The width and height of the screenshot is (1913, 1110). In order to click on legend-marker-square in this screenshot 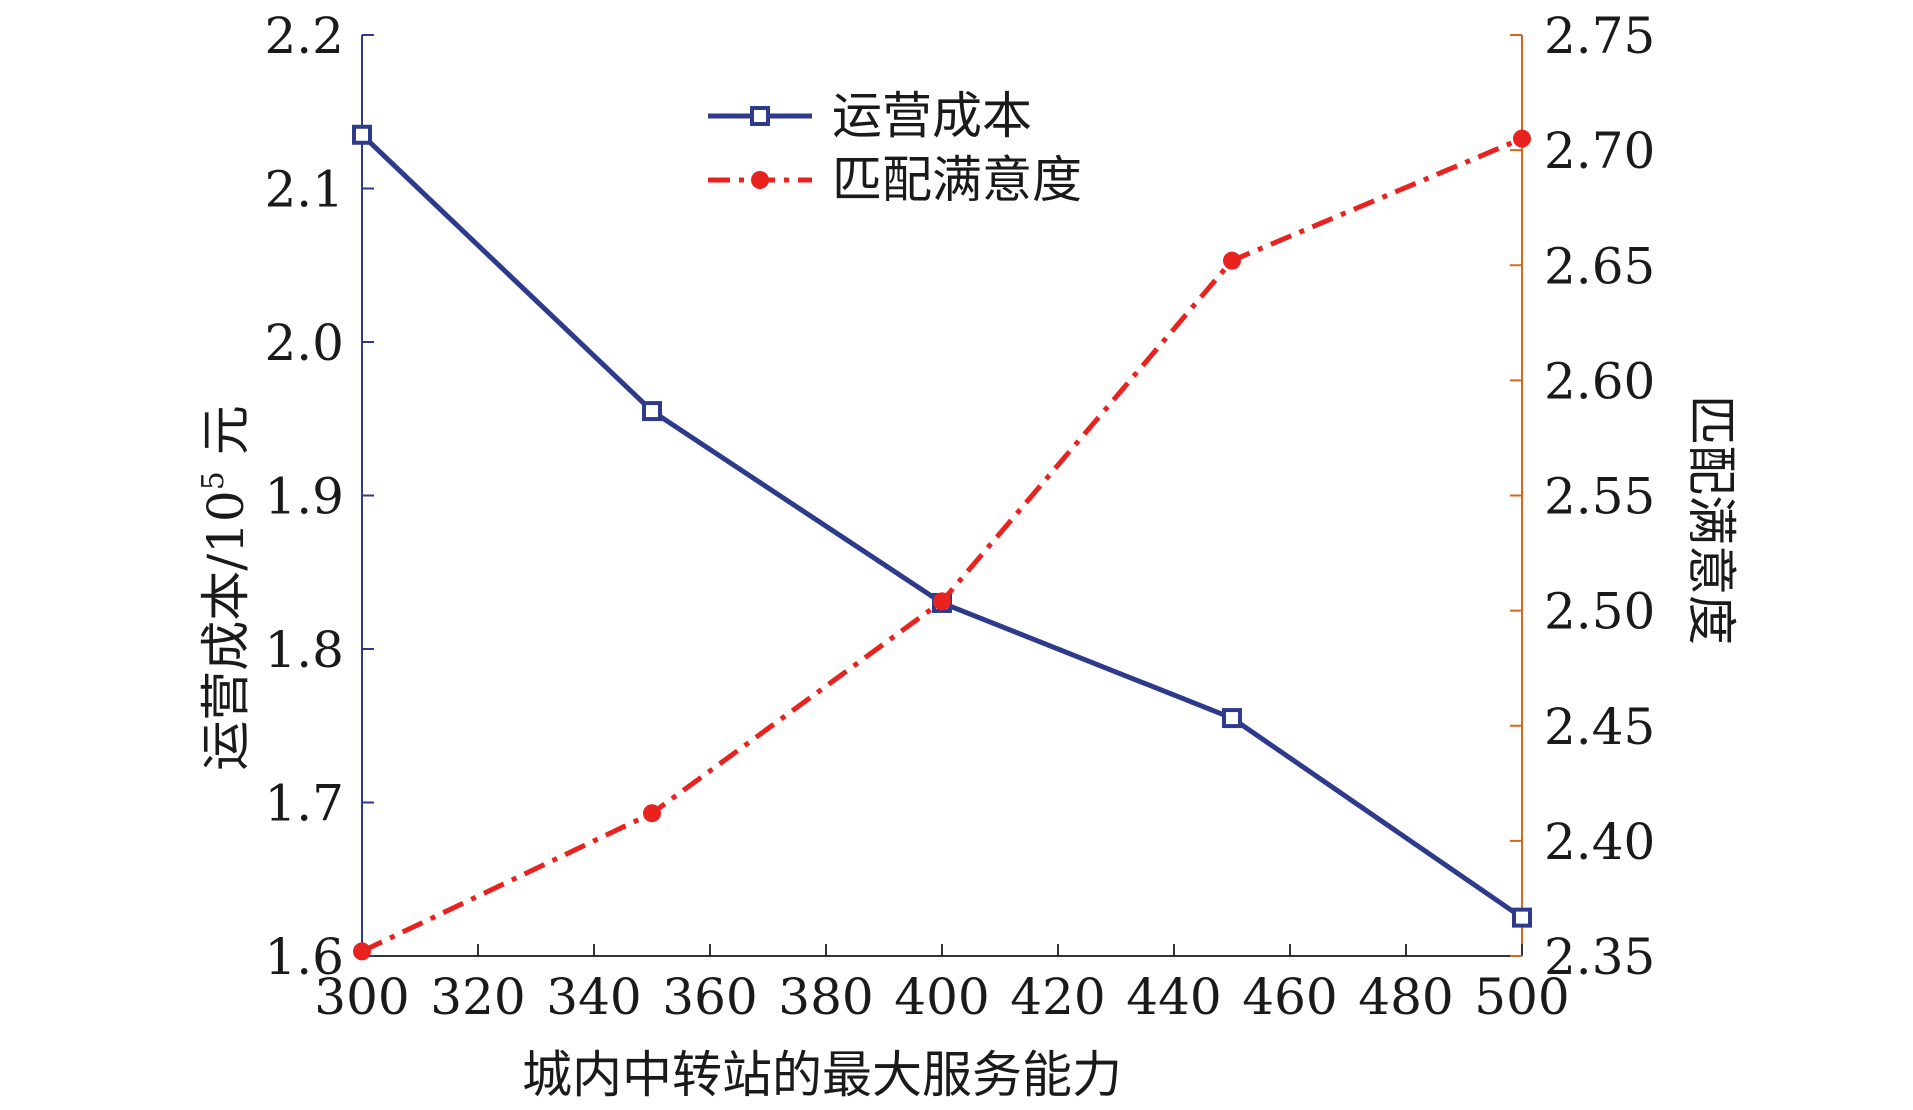, I will do `click(760, 116)`.